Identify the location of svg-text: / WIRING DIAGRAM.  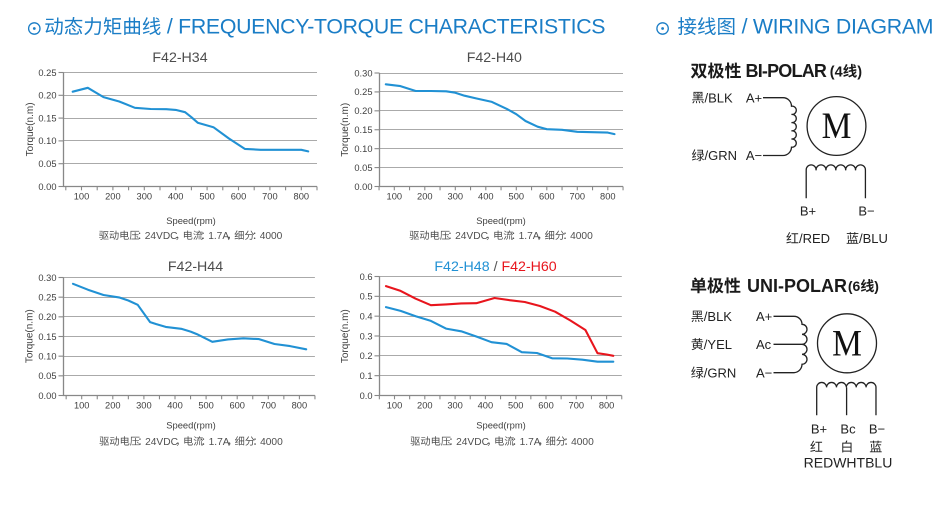
(834, 27).